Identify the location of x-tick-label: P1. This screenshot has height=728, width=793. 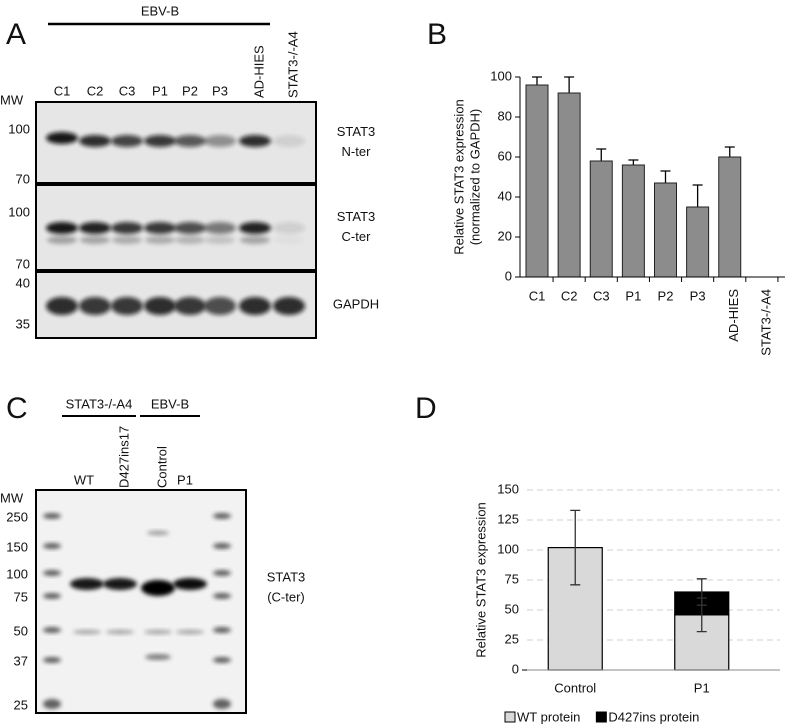
(633, 295).